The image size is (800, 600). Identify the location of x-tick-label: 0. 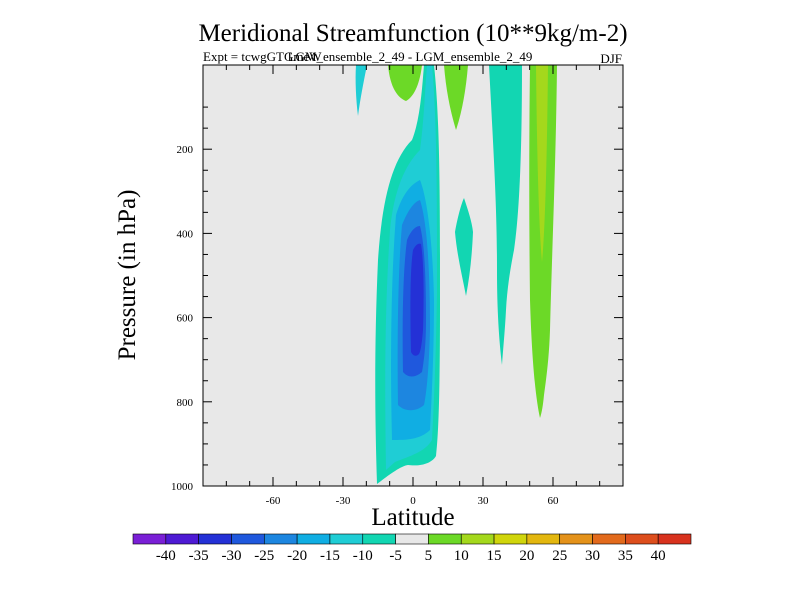
(413, 501).